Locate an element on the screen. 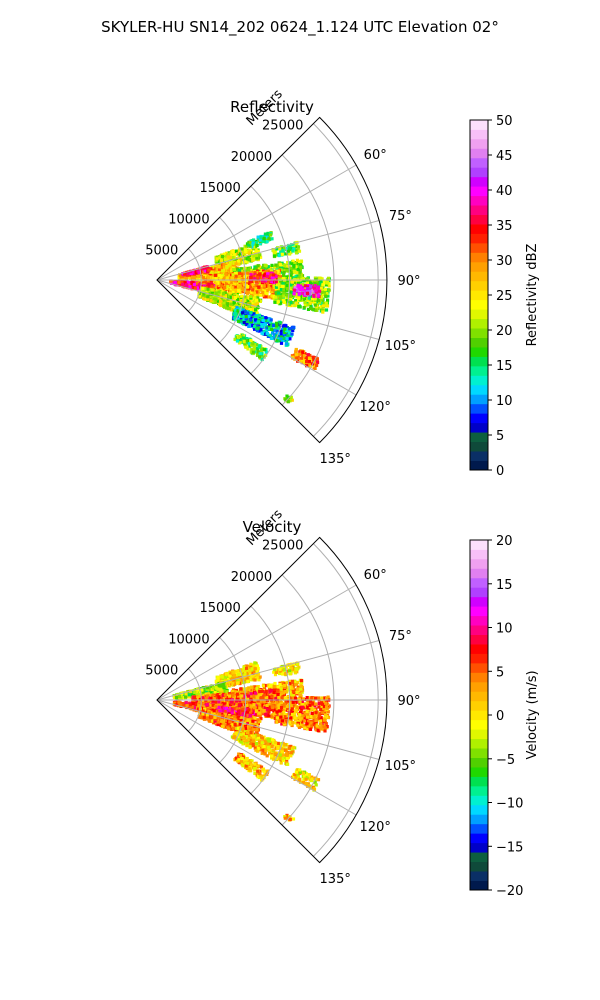 Image resolution: width=600 pixels, height=1000 pixels. theta-tick-label: 60° is located at coordinates (375, 155).